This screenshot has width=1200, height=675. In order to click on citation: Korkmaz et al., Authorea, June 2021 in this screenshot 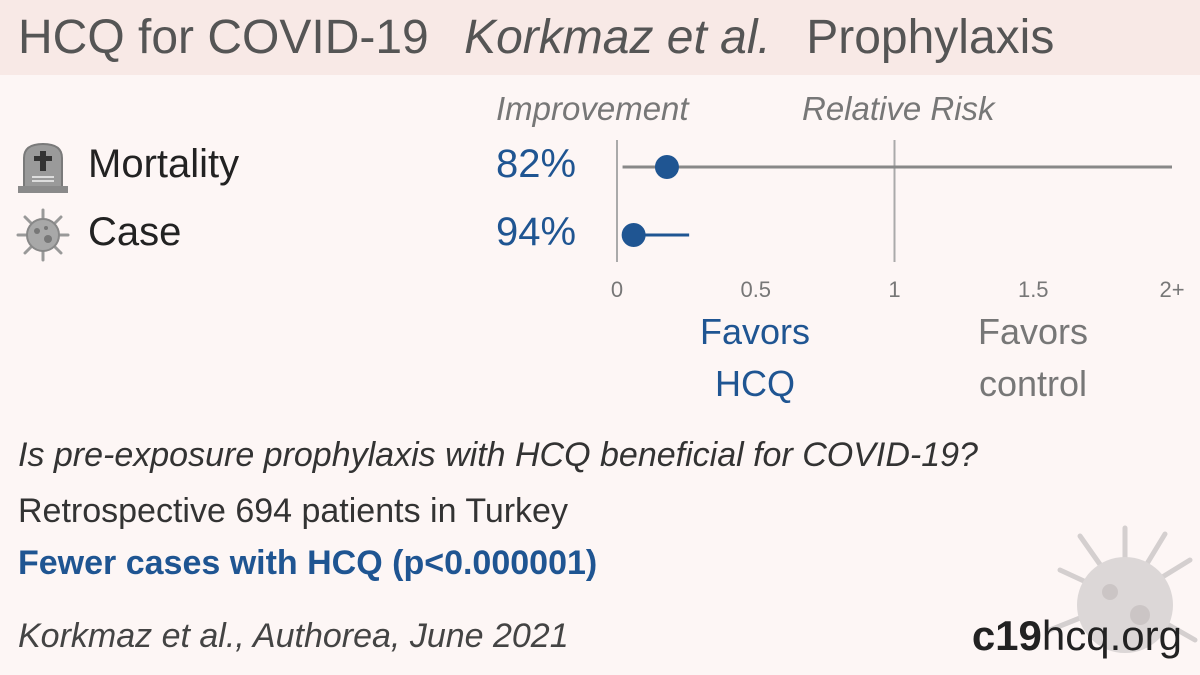, I will do `click(293, 636)`.